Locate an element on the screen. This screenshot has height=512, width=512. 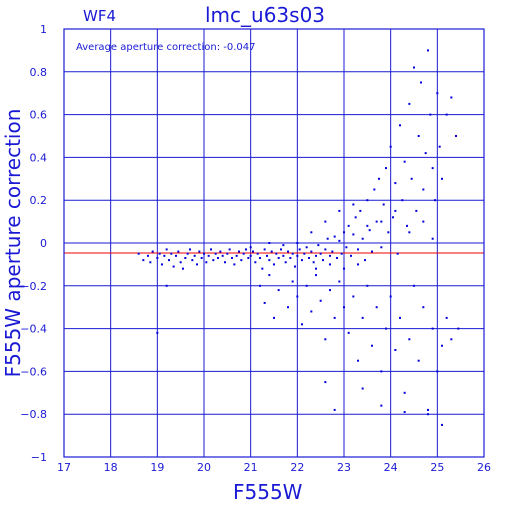
x-tick-label: 21 is located at coordinates (251, 467).